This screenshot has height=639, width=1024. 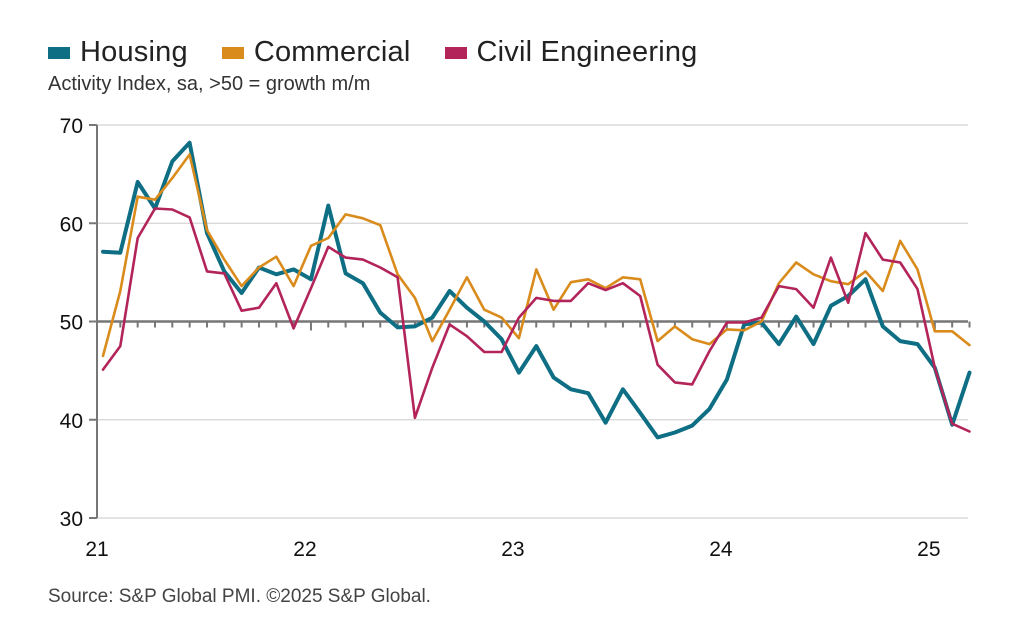 What do you see at coordinates (71, 421) in the screenshot?
I see `ytick-label-40: 40` at bounding box center [71, 421].